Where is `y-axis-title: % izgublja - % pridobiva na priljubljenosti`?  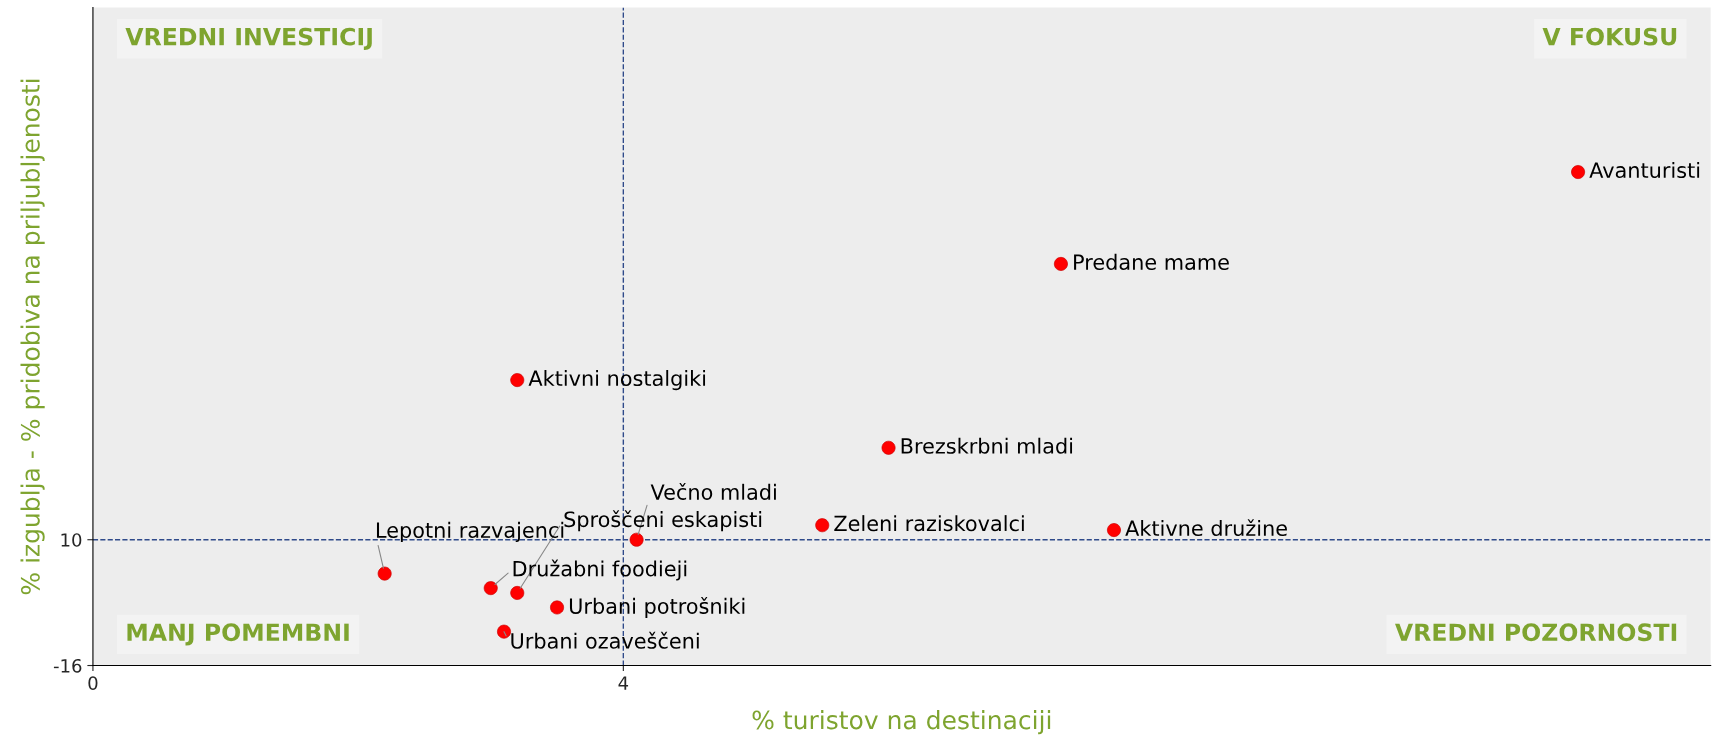 y-axis-title: % izgublja - % pridobiva na priljubljenosti is located at coordinates (32, 337).